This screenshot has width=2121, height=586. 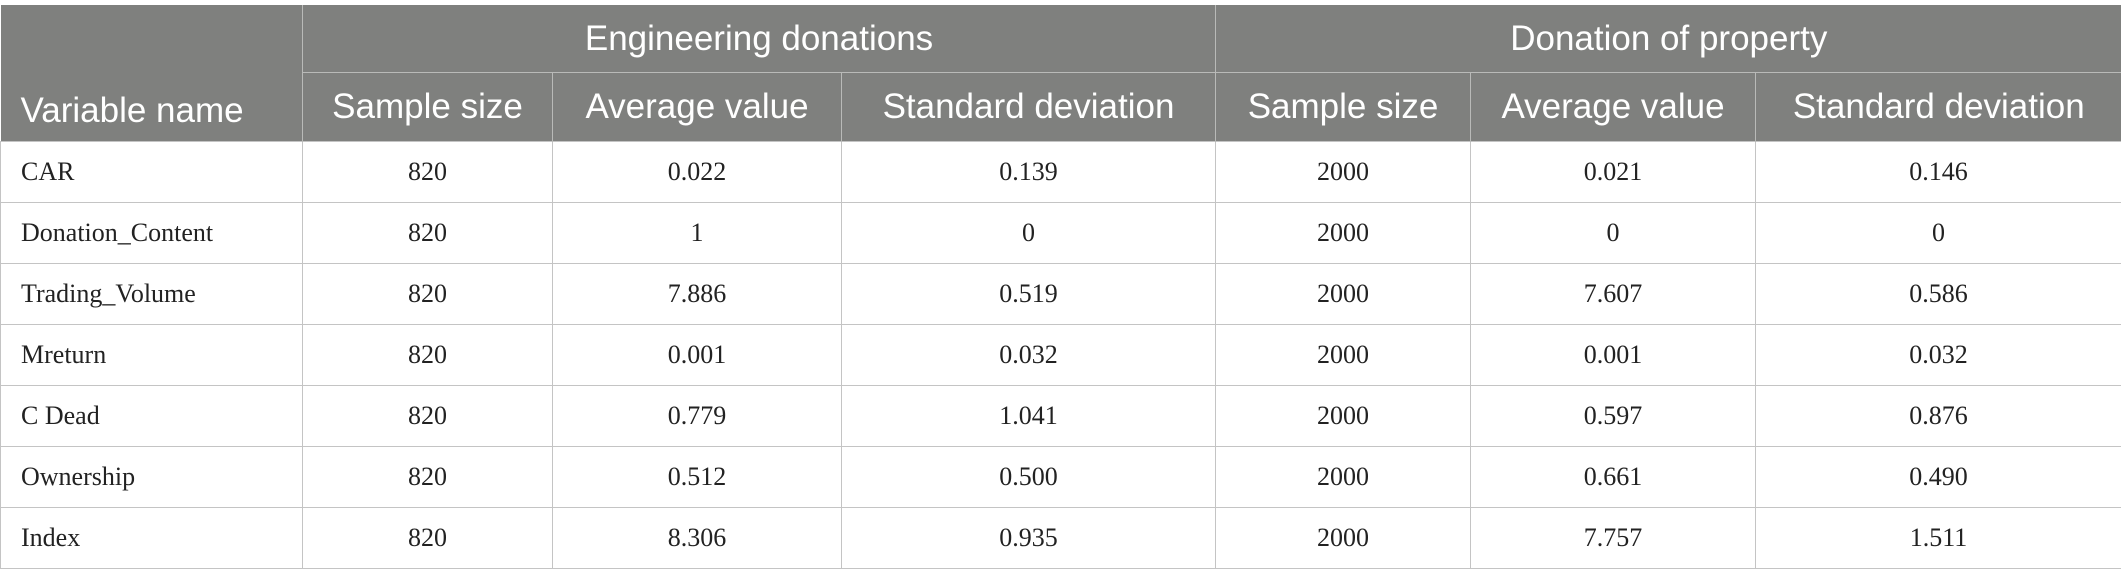 I want to click on table-cell: 0.021, so click(x=1613, y=172).